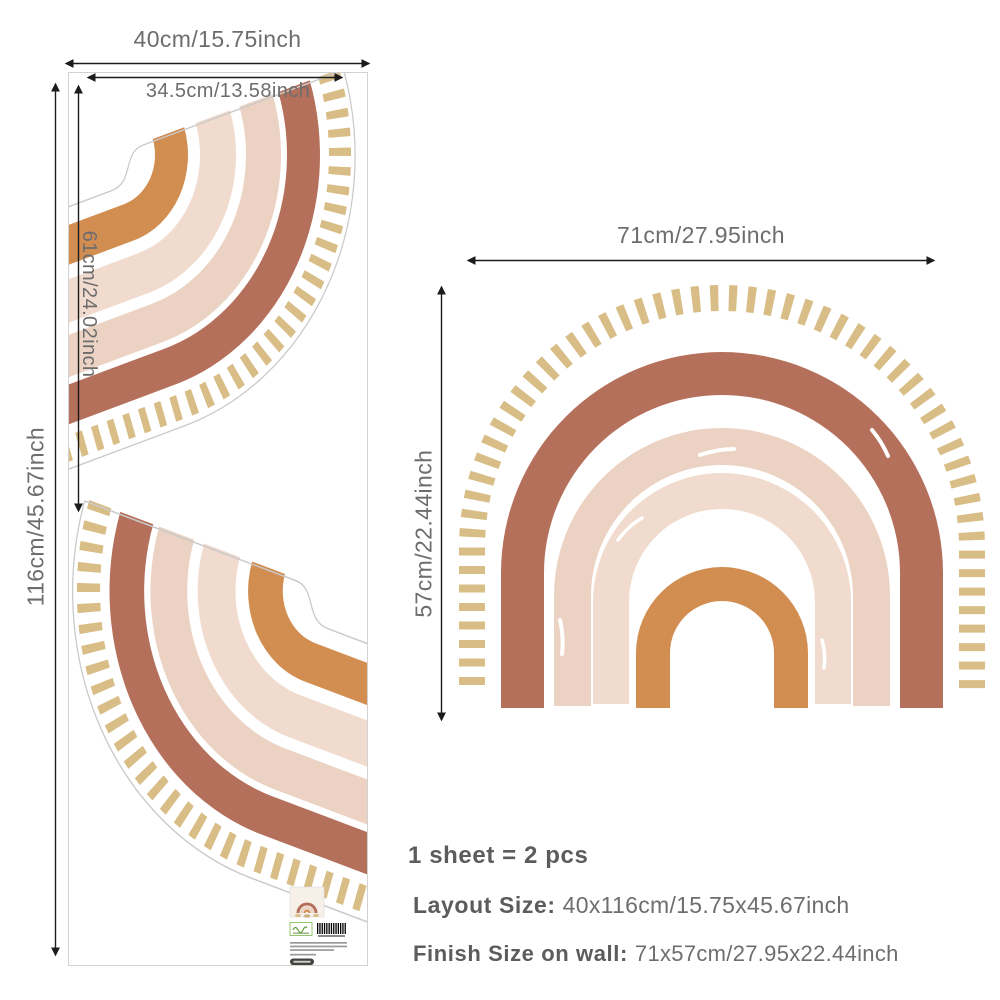 The height and width of the screenshot is (1000, 1000). I want to click on label-fine-print, so click(318, 949).